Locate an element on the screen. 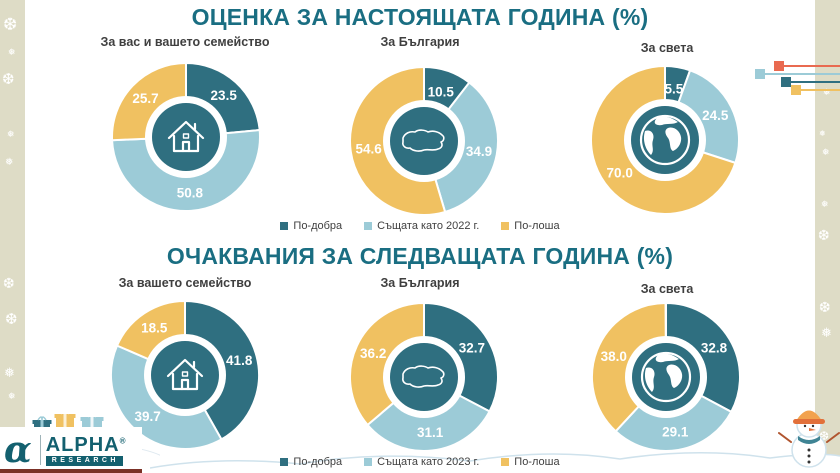  chart-subtitle-world-next: За света is located at coordinates (667, 289).